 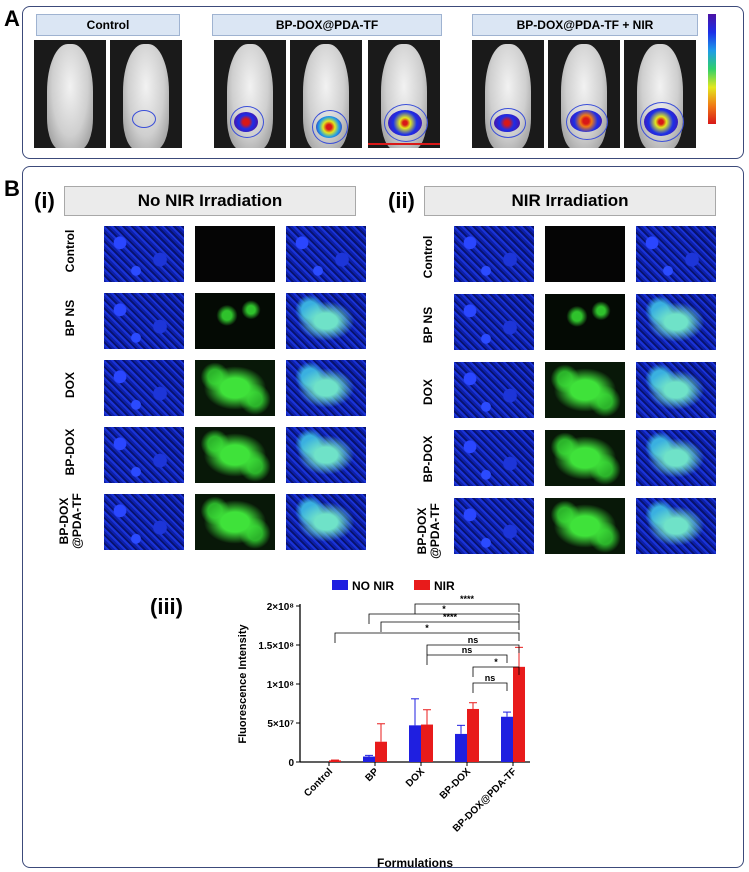 What do you see at coordinates (12, 18) in the screenshot?
I see `panel-a-letter: A` at bounding box center [12, 18].